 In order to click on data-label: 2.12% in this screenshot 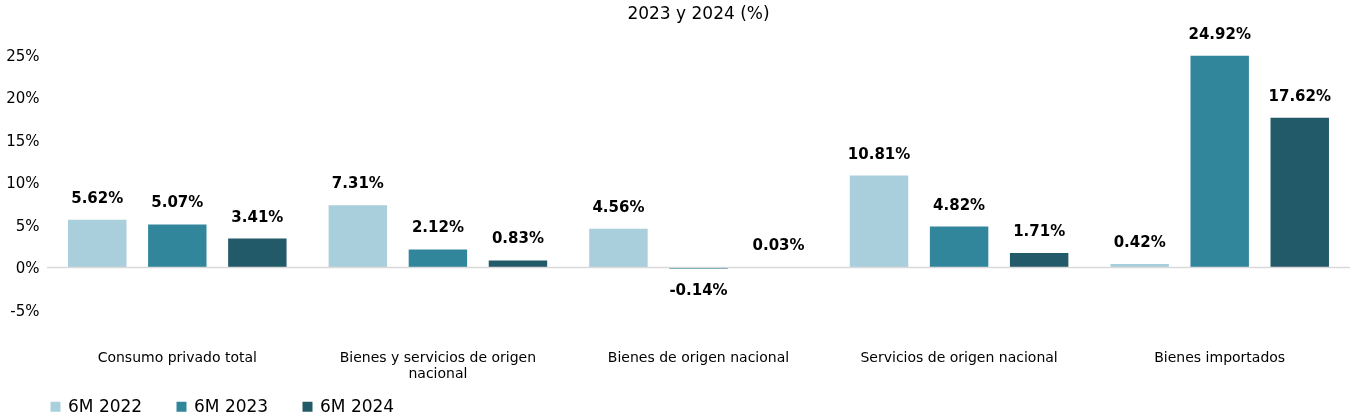, I will do `click(437, 227)`.